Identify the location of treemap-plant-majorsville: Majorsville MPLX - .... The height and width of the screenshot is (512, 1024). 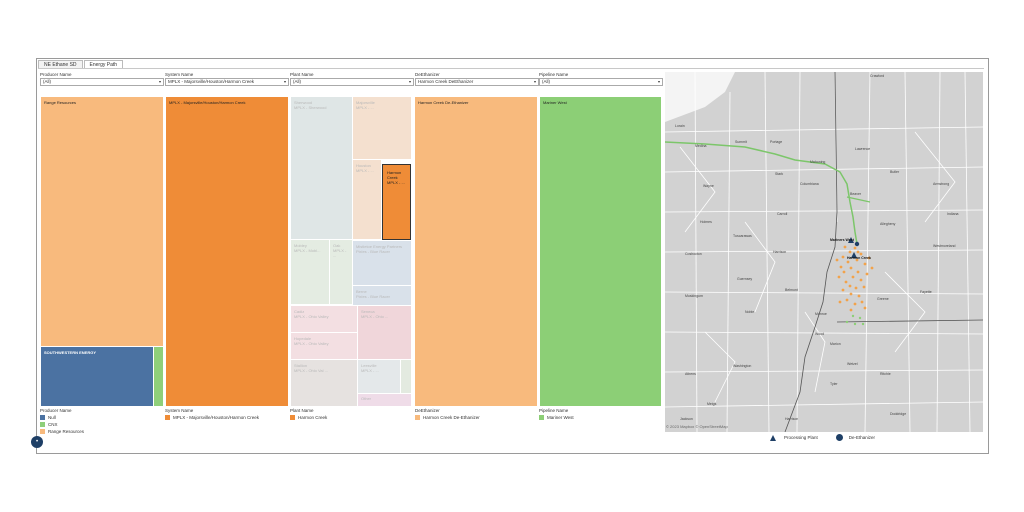
(382, 128).